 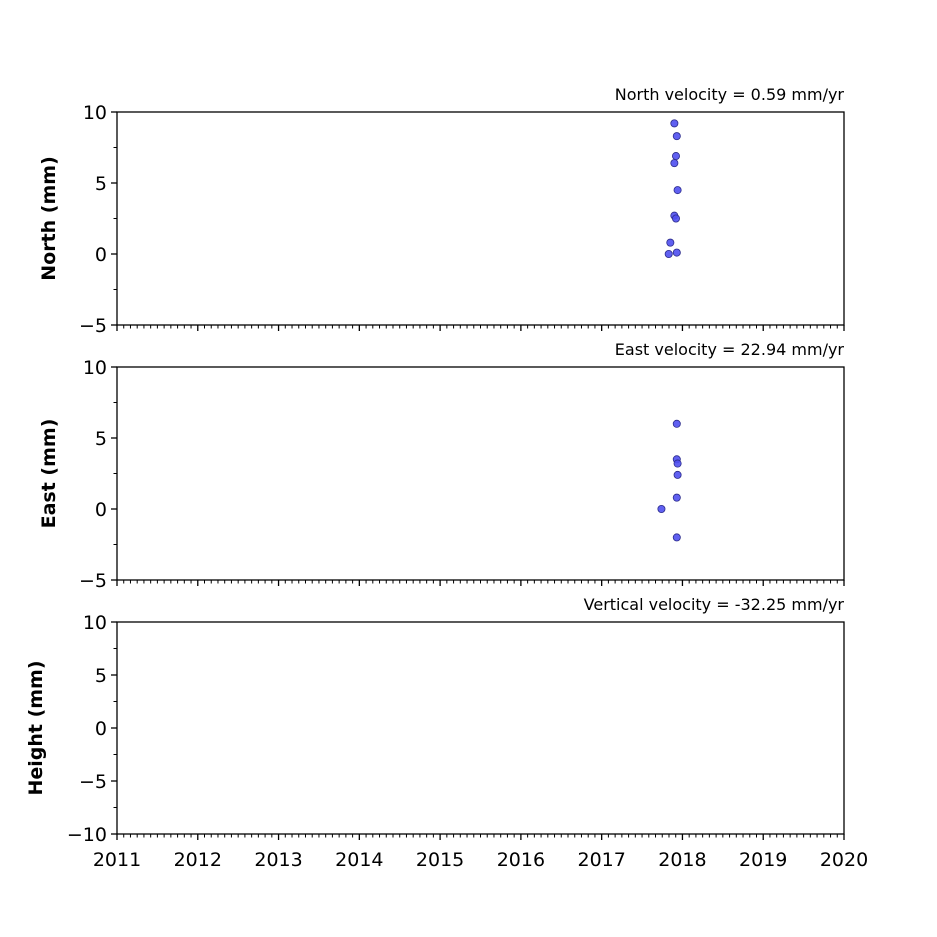 What do you see at coordinates (844, 860) in the screenshot?
I see `year-tick-label: 2020` at bounding box center [844, 860].